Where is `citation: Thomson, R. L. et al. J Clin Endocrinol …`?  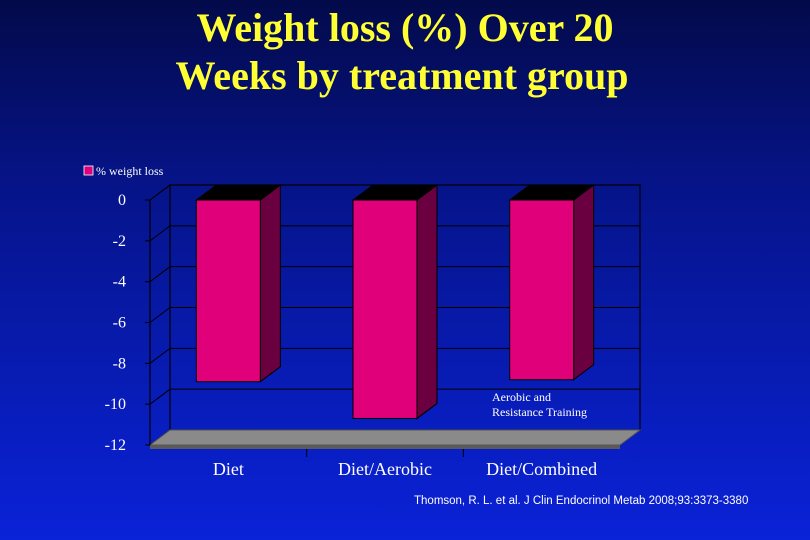
citation: Thomson, R. L. et al. J Clin Endocrinol … is located at coordinates (581, 501).